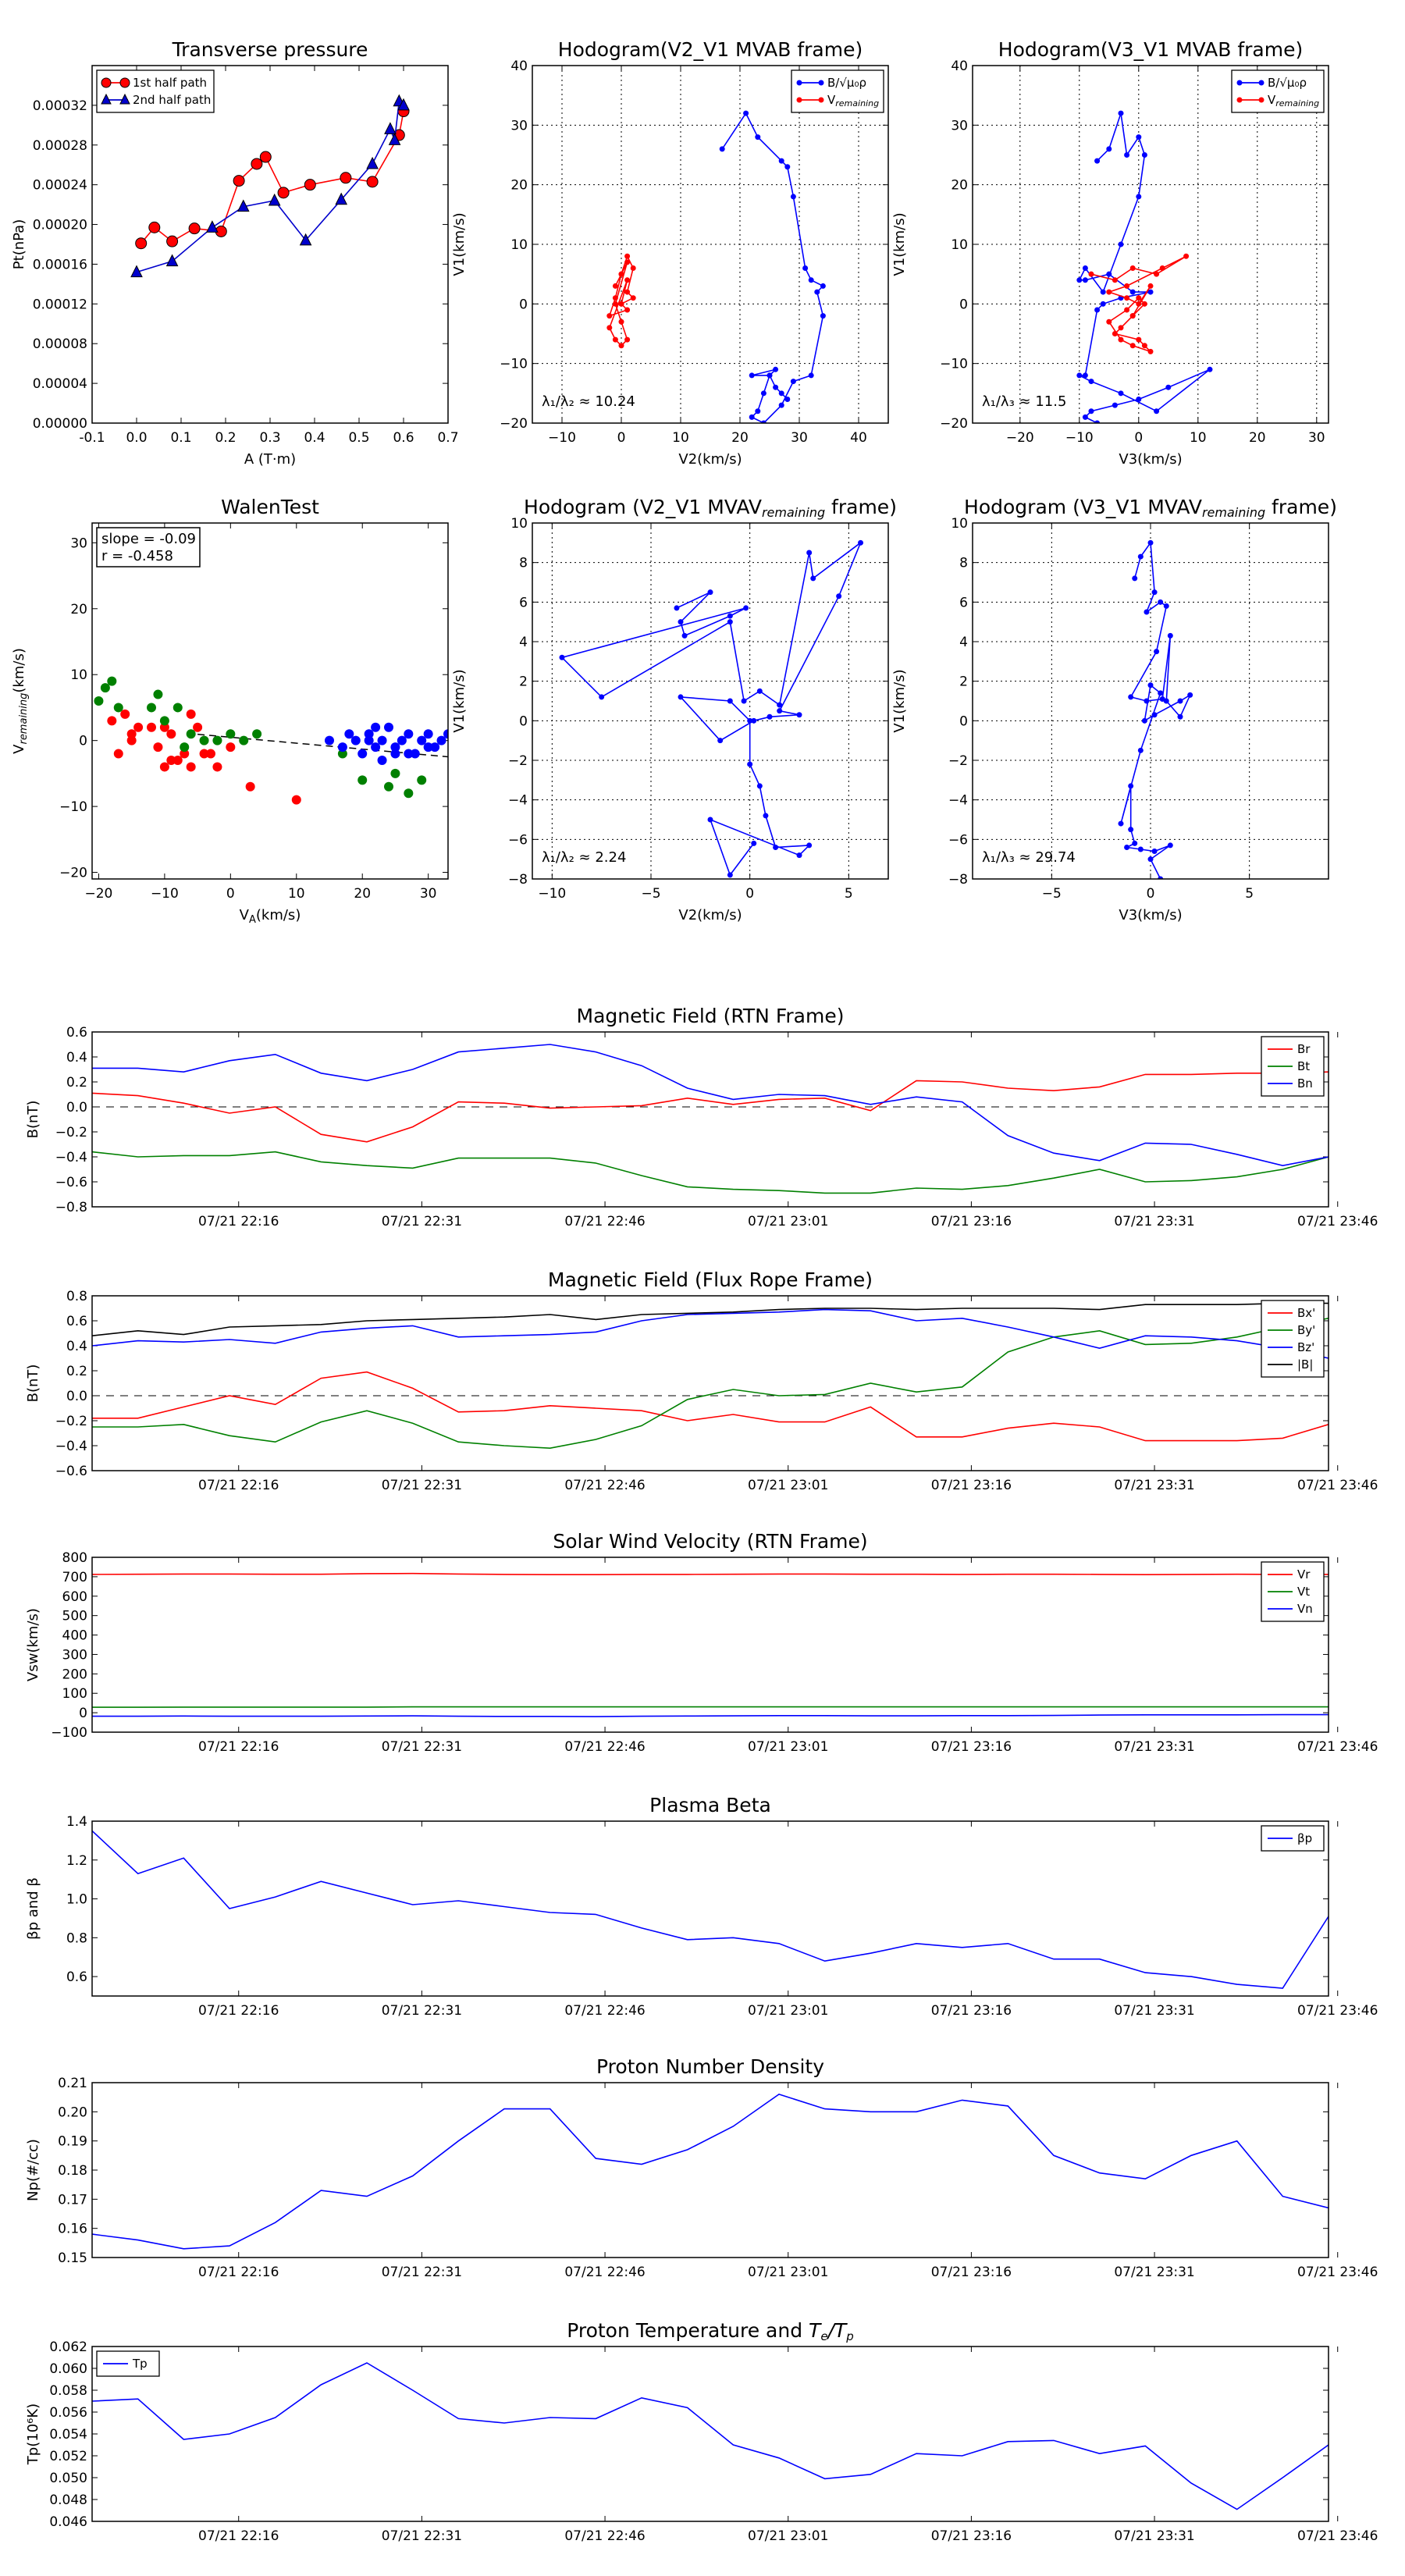  I want to click on legend-label: Vn, so click(1305, 1609).